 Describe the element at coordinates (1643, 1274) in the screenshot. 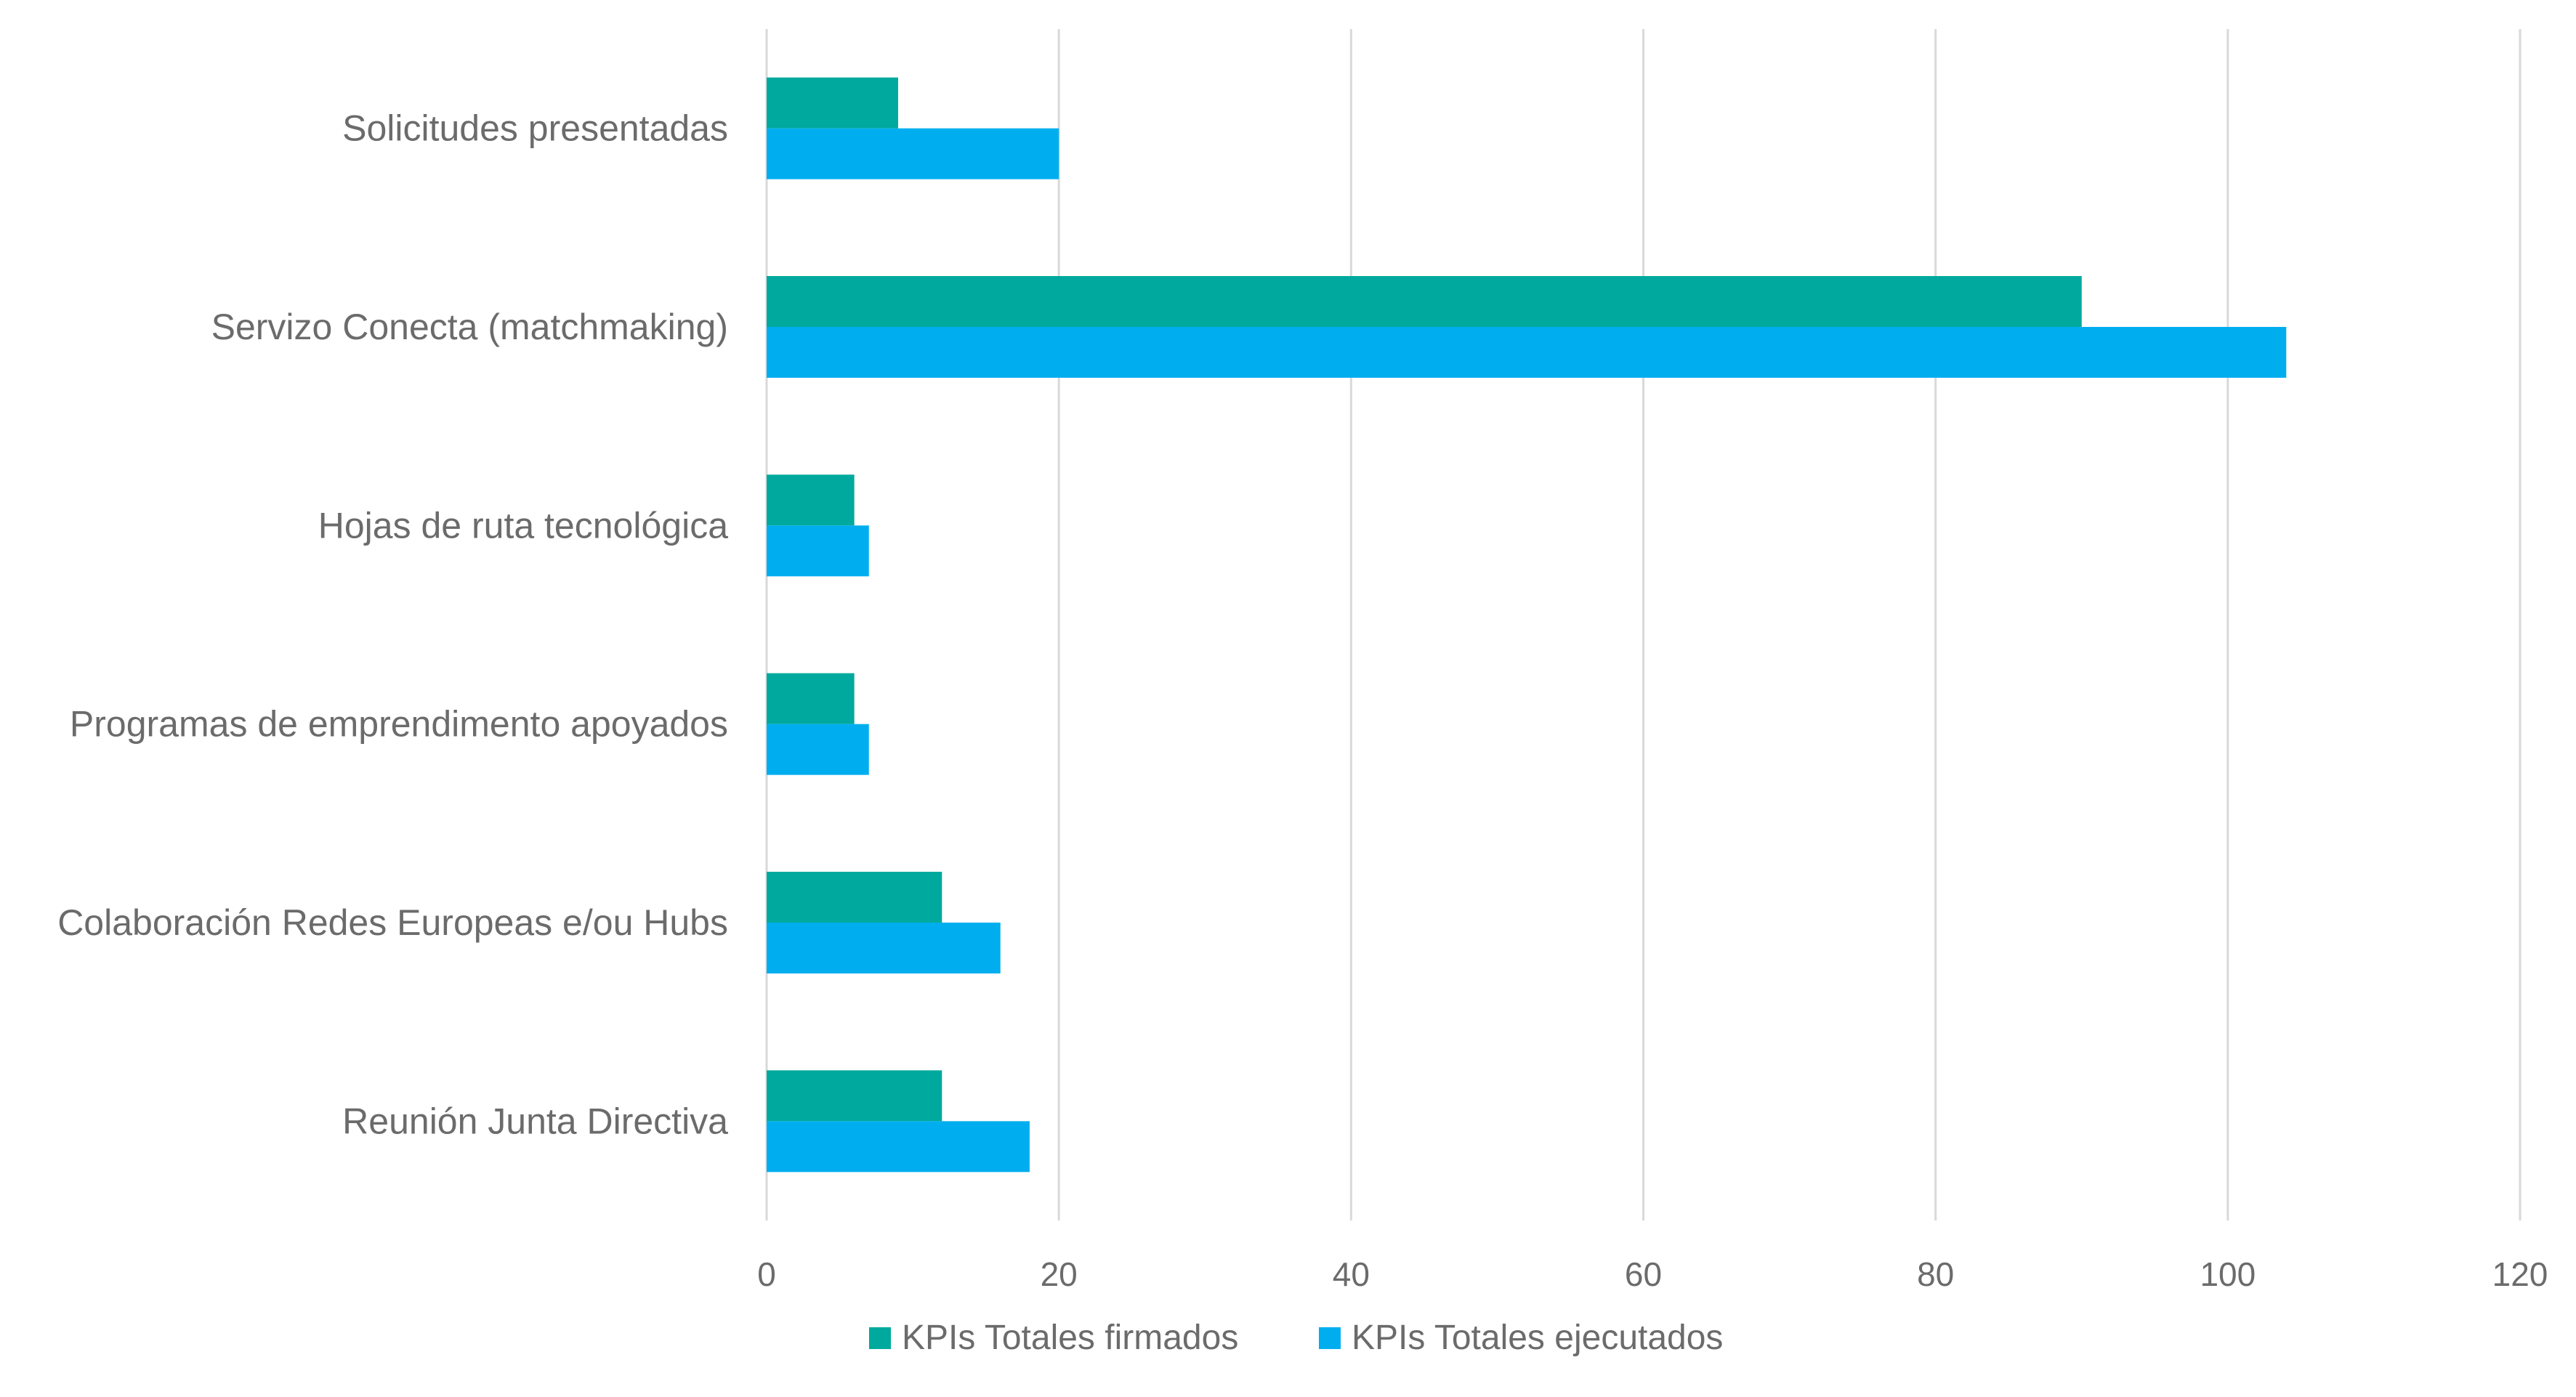

I see `x-tick-label: 60` at that location.